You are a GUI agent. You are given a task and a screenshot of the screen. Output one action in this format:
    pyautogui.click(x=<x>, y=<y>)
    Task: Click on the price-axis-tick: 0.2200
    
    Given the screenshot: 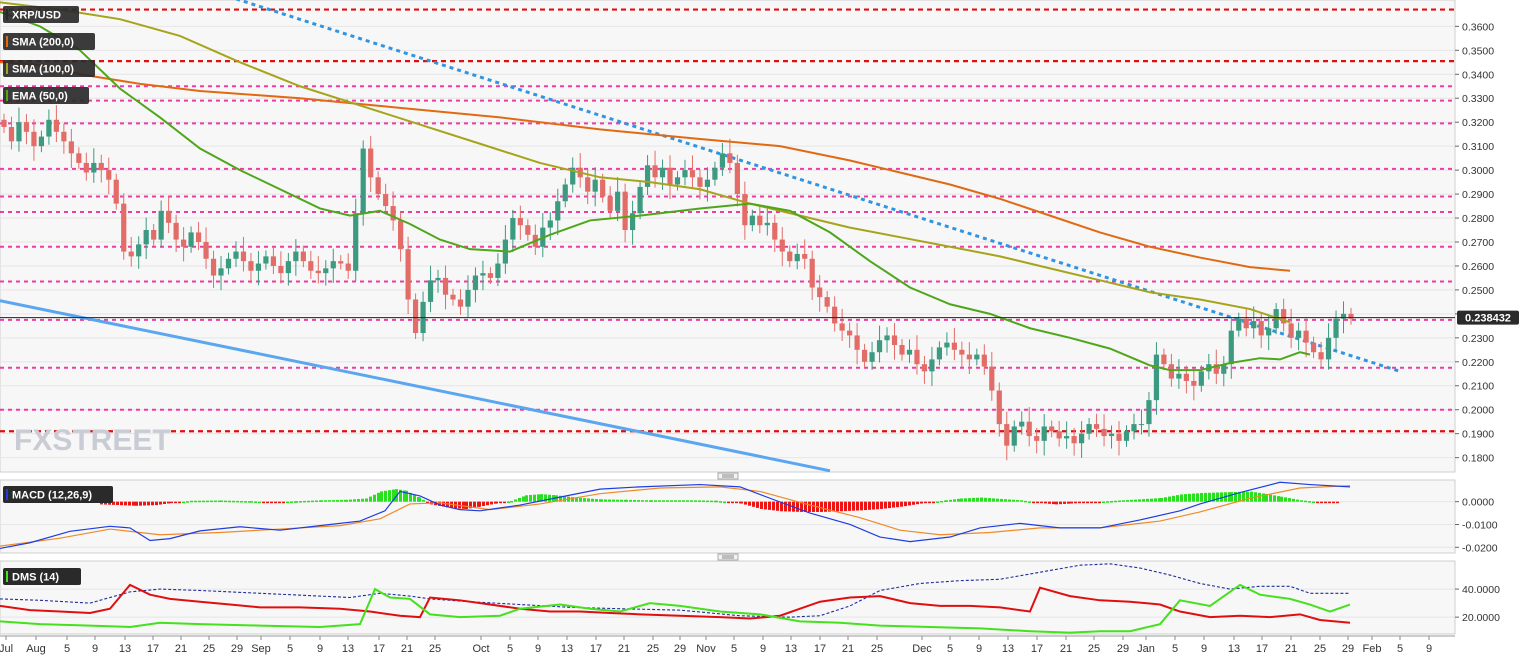 What is the action you would take?
    pyautogui.click(x=1478, y=363)
    